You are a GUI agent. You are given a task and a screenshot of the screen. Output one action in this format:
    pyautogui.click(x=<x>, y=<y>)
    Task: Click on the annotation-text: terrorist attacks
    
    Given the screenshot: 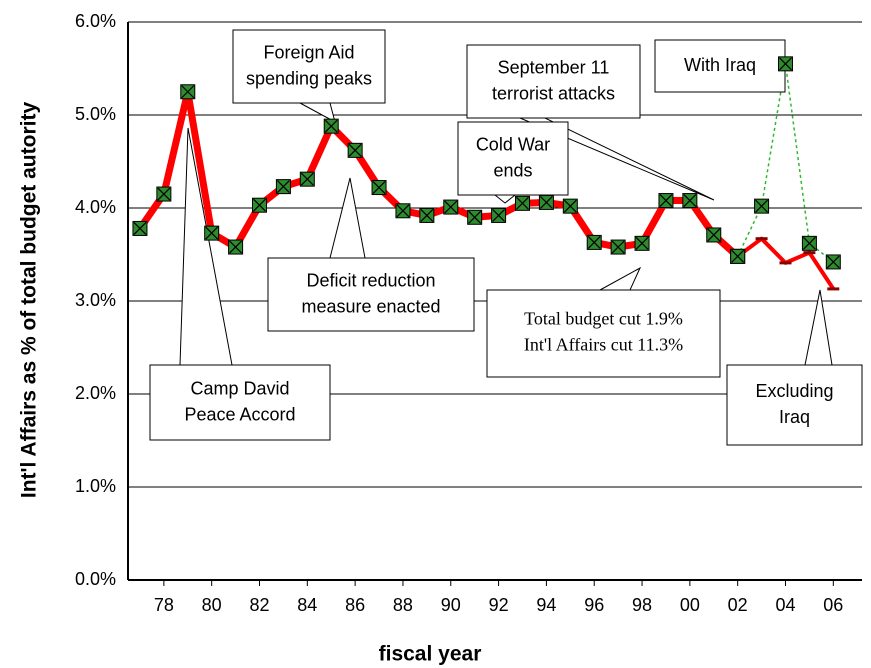 What is the action you would take?
    pyautogui.click(x=553, y=93)
    